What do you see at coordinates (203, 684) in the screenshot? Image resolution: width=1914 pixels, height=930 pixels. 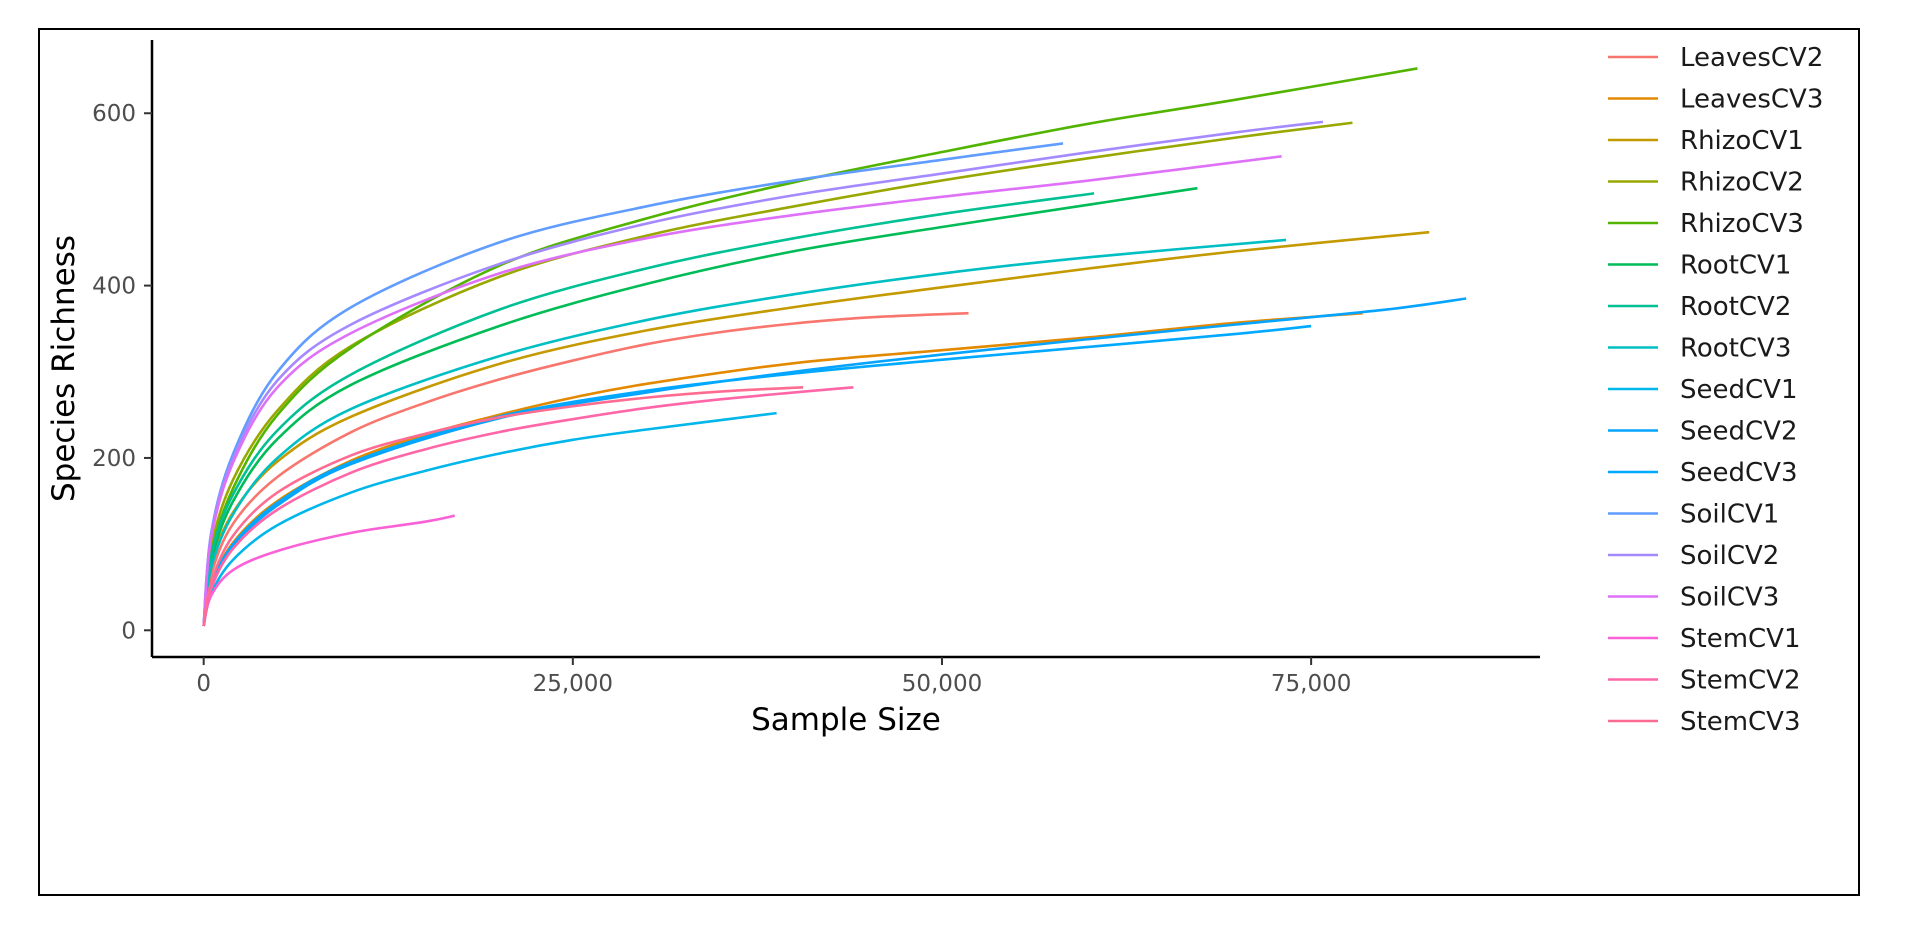 I see `x-tick-label: 0` at bounding box center [203, 684].